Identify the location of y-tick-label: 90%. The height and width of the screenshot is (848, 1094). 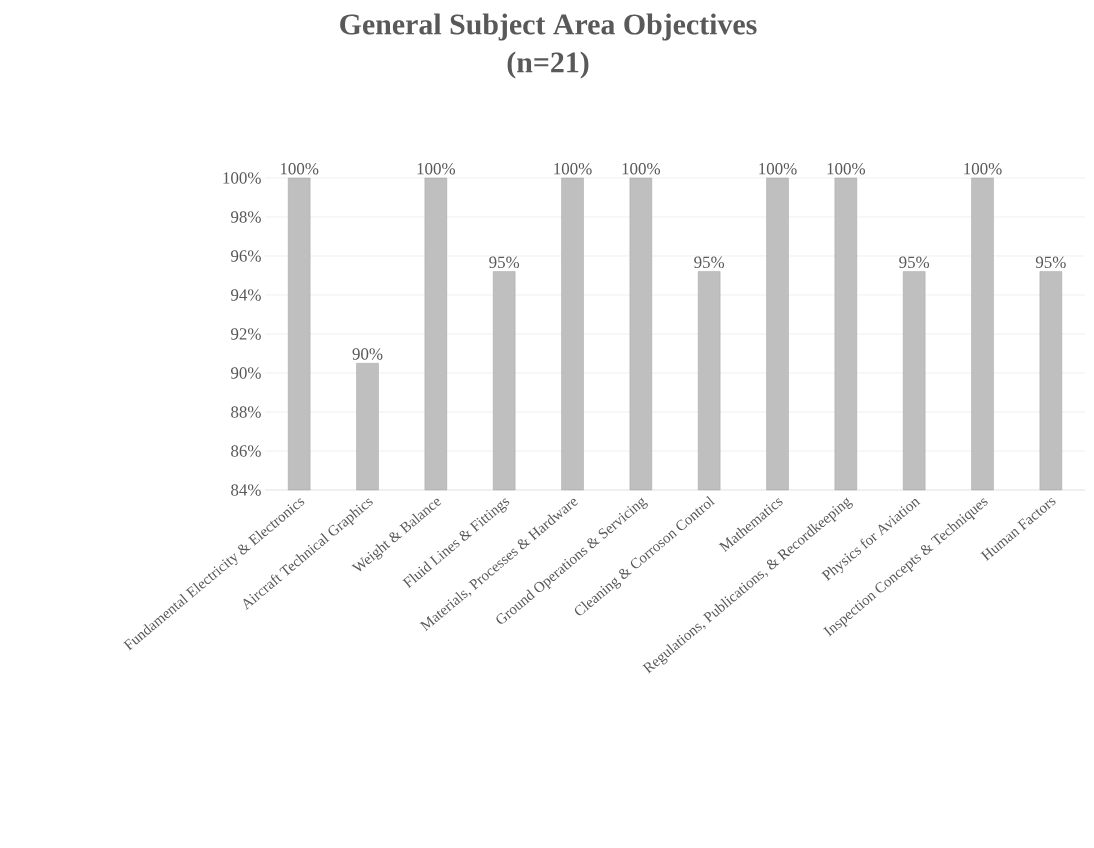
(245, 373).